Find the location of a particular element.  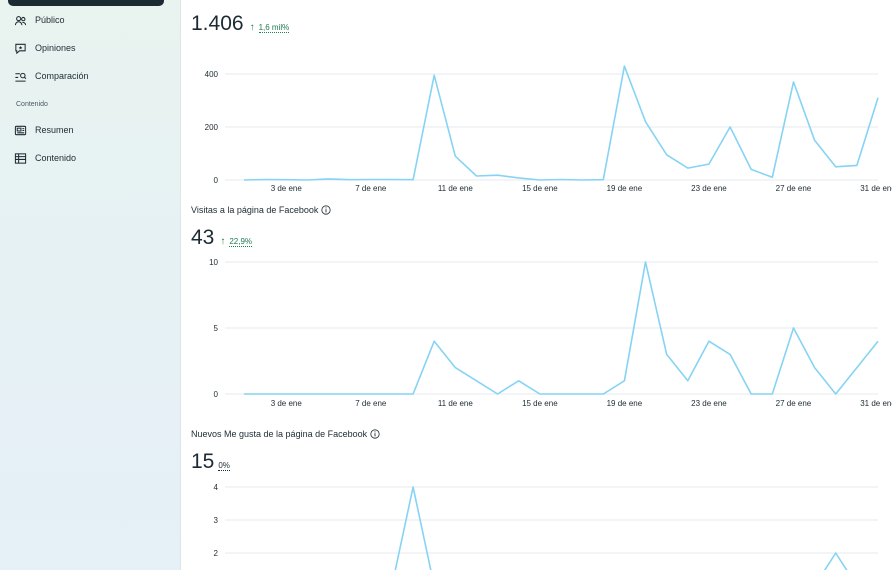

y-tick-label: 10 is located at coordinates (213, 262).